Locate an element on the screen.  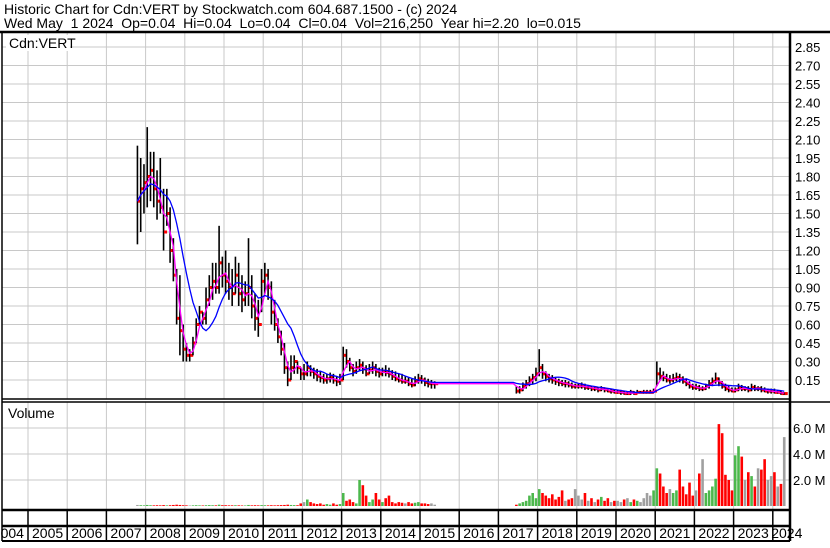
volume-tick-label: 2.0 M is located at coordinates (809, 480).